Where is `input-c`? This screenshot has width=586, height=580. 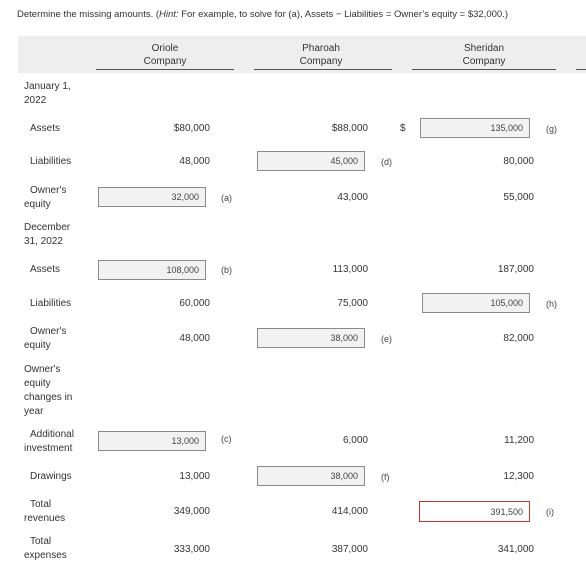 input-c is located at coordinates (152, 441).